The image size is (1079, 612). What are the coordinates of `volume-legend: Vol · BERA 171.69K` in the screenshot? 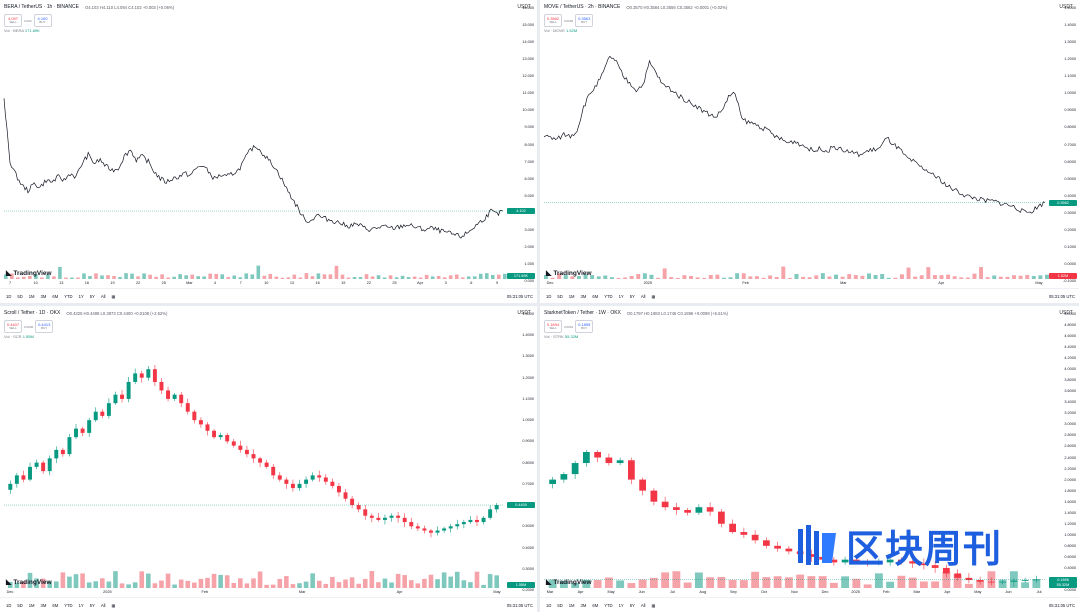 It's located at (22, 30).